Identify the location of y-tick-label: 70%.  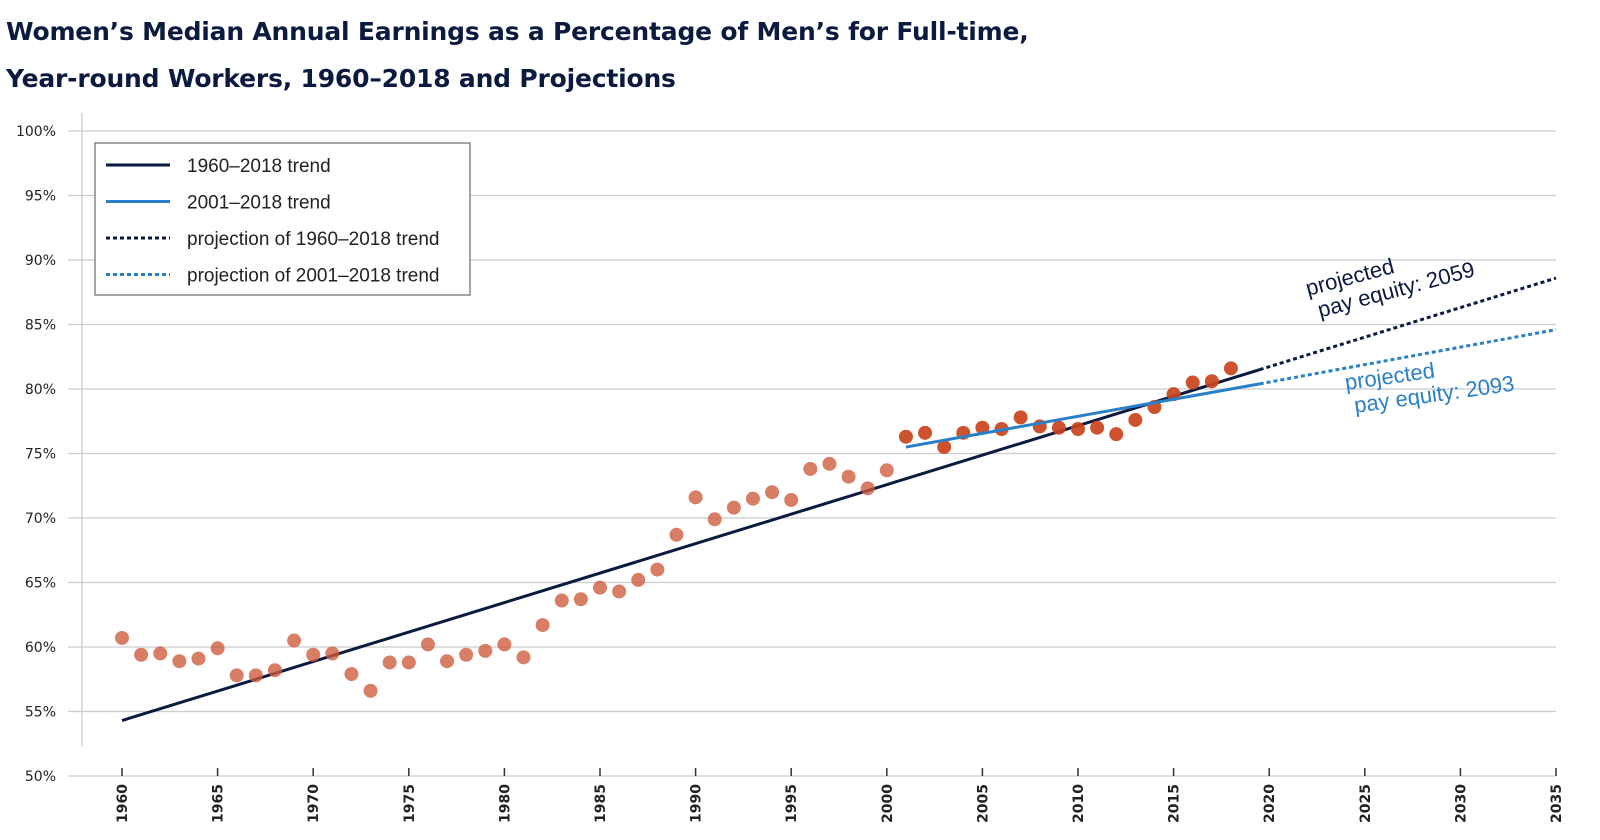
(40, 519).